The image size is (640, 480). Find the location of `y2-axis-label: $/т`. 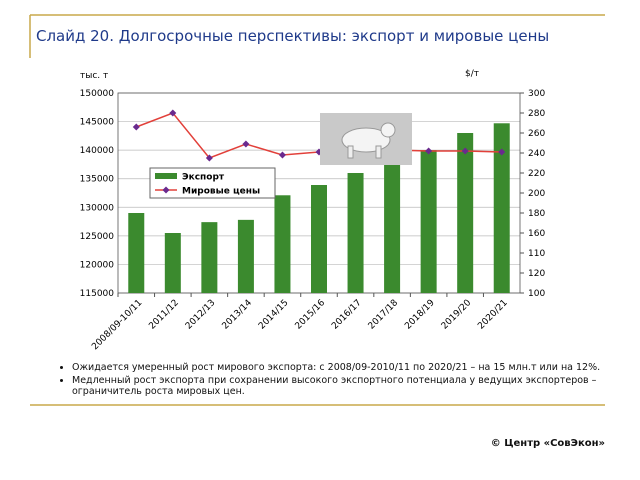

y2-axis-label: $/т is located at coordinates (472, 74).